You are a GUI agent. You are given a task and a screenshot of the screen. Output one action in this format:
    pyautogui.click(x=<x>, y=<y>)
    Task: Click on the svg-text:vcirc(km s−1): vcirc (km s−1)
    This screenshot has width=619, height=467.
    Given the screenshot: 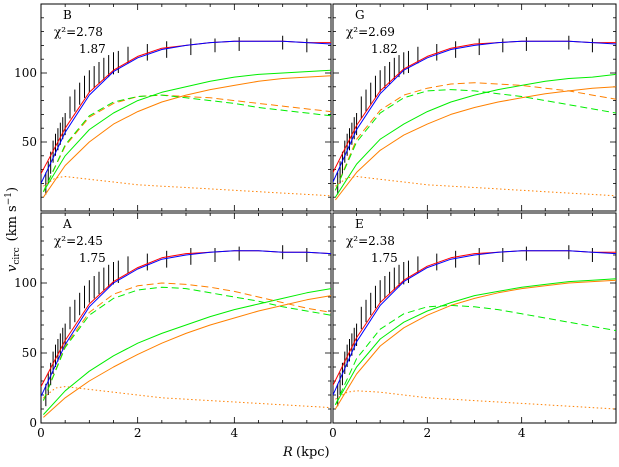 What is the action you would take?
    pyautogui.click(x=13, y=229)
    